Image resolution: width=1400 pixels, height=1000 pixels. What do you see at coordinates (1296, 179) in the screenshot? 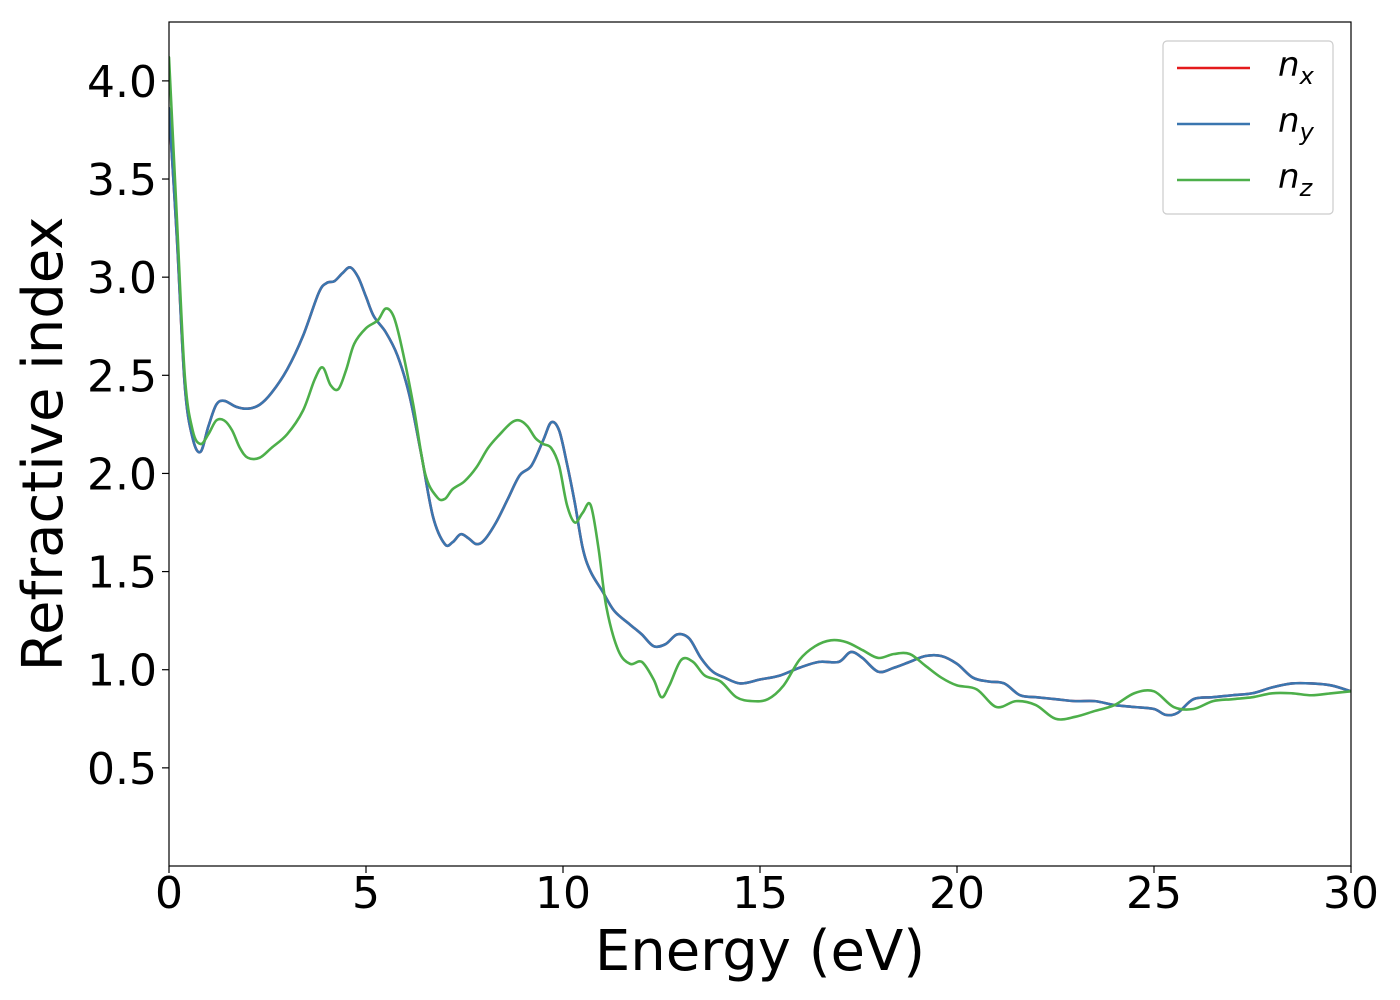
I see `legend-label-n-z: nz` at bounding box center [1296, 179].